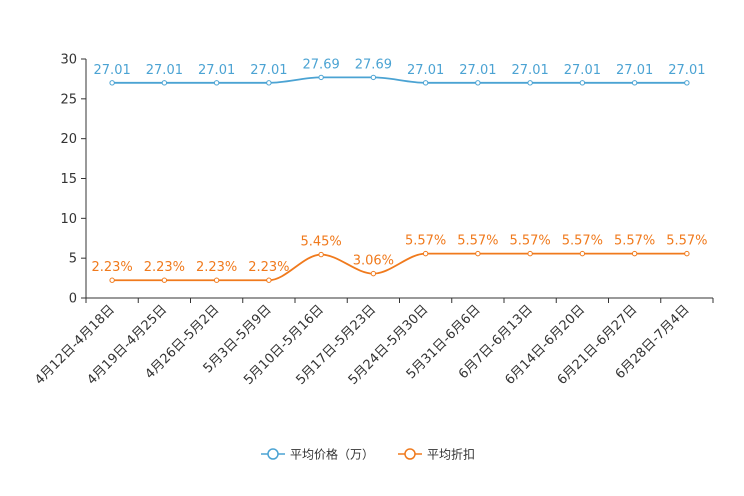  Describe the element at coordinates (68, 179) in the screenshot. I see `y-tick-label: 15` at that location.